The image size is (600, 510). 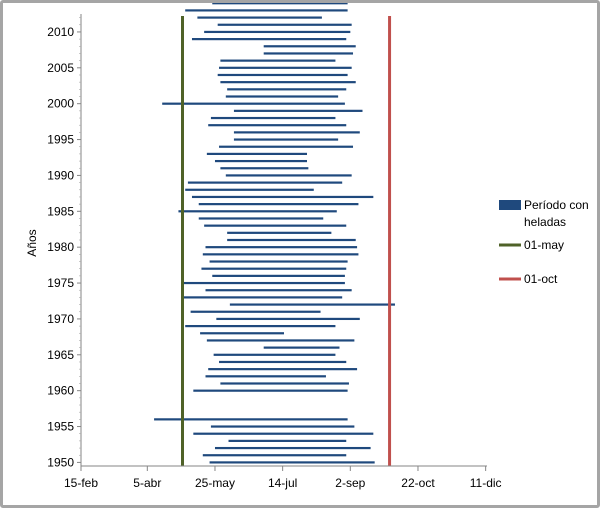 What do you see at coordinates (255, 311) in the screenshot?
I see `frost-bar-1971` at bounding box center [255, 311].